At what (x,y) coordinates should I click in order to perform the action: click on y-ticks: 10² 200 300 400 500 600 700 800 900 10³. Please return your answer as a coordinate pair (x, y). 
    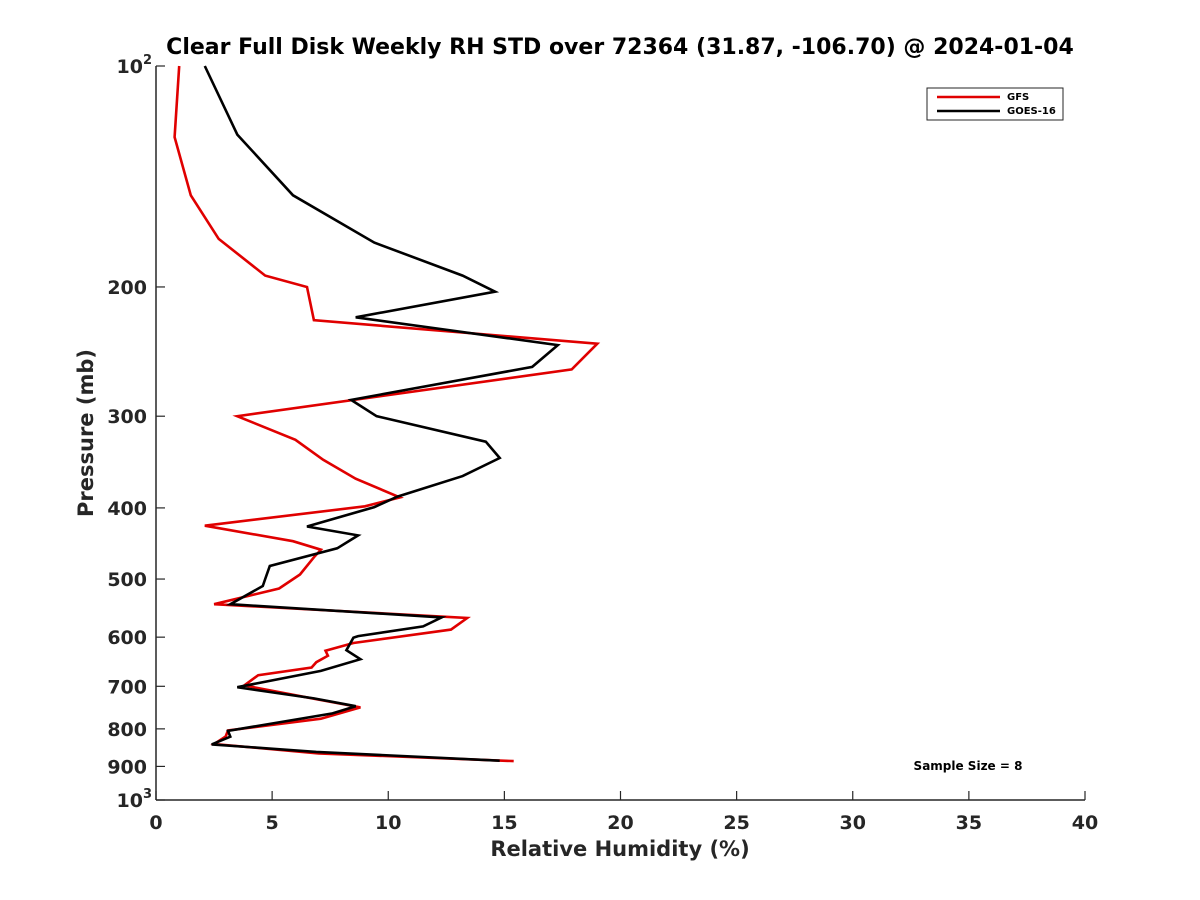
    Looking at the image, I should click on (136, 432).